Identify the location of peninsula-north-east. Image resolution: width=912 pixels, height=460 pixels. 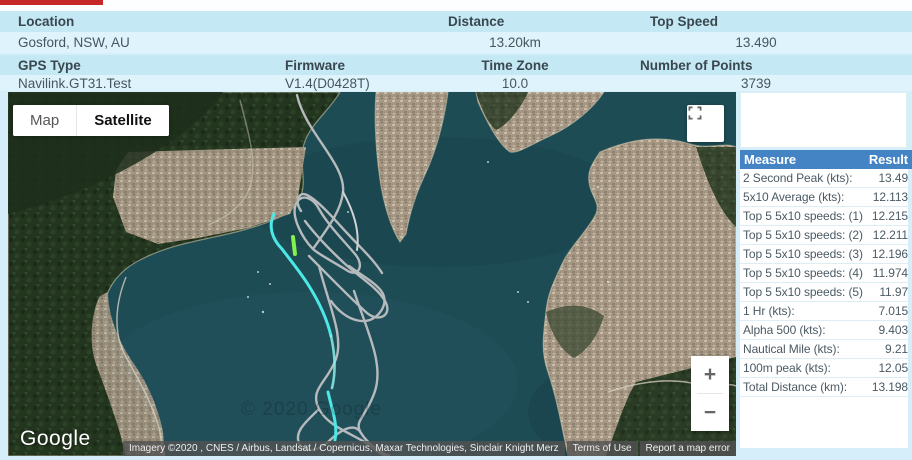
(540, 122).